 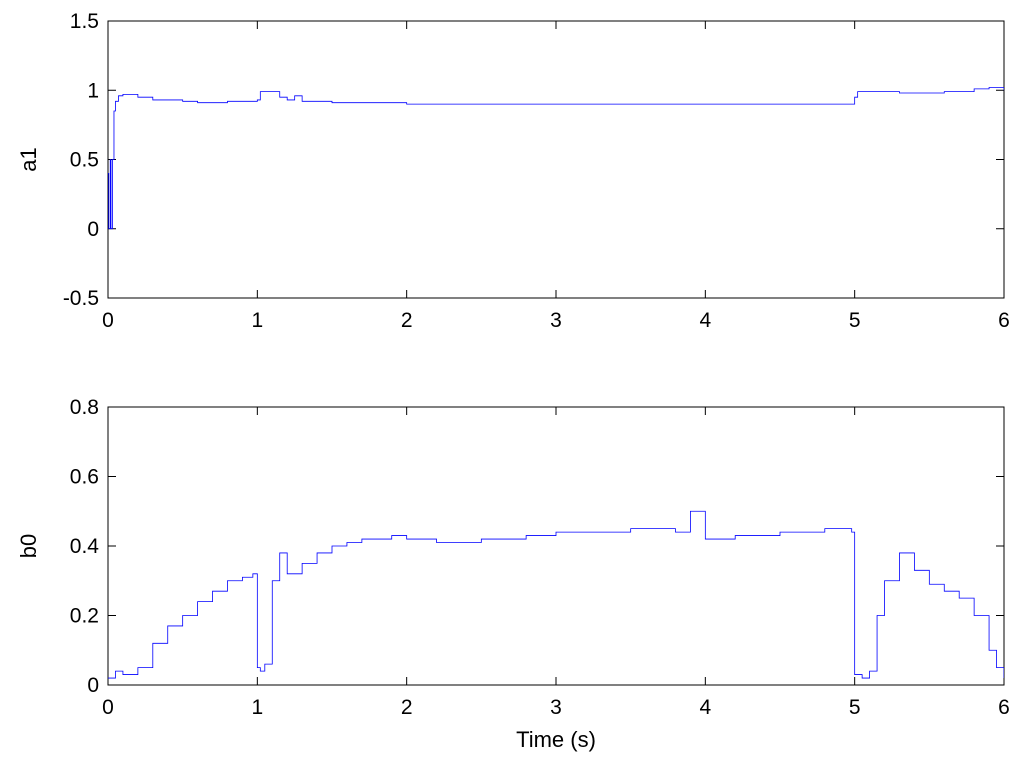 I want to click on bottom-x-tick-label: 1, so click(x=257, y=707).